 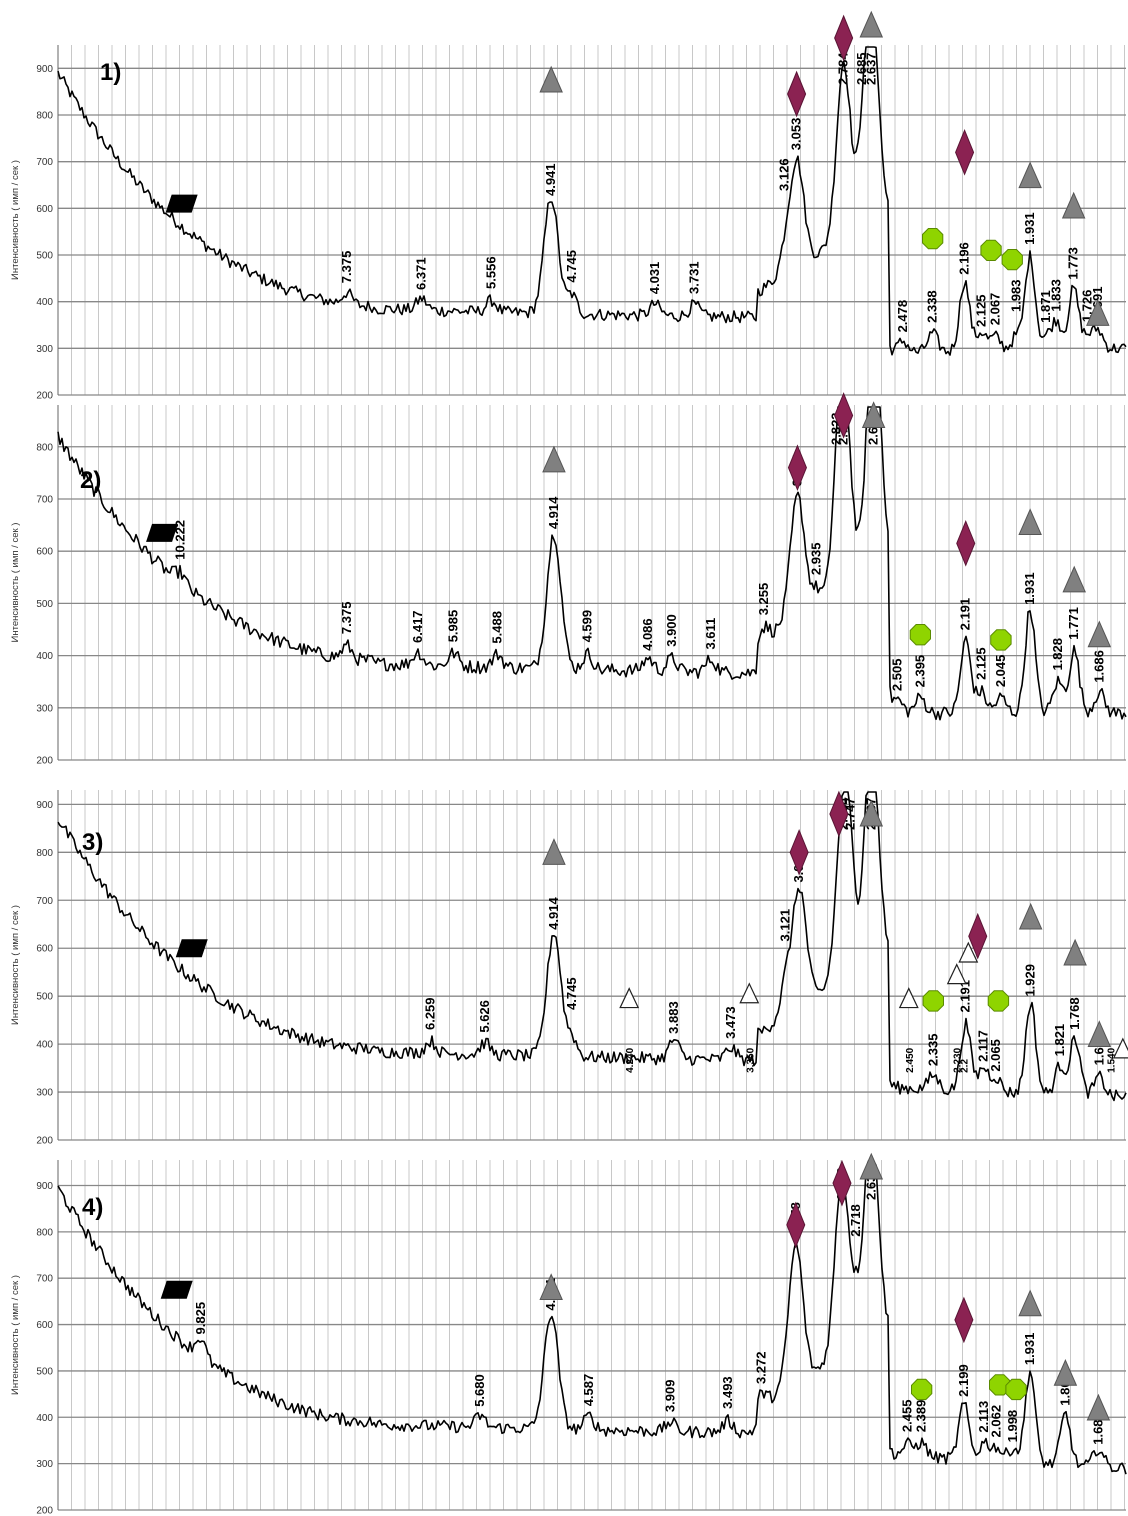 I want to click on peak-label-10.222: 10.222, so click(x=180, y=540).